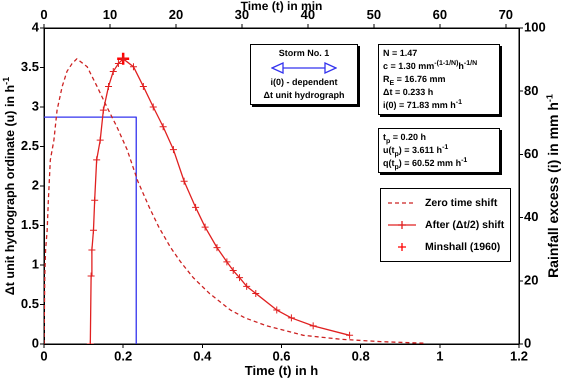 The height and width of the screenshot is (380, 563). What do you see at coordinates (35, 185) in the screenshot?
I see `y-tick-label: 2` at bounding box center [35, 185].